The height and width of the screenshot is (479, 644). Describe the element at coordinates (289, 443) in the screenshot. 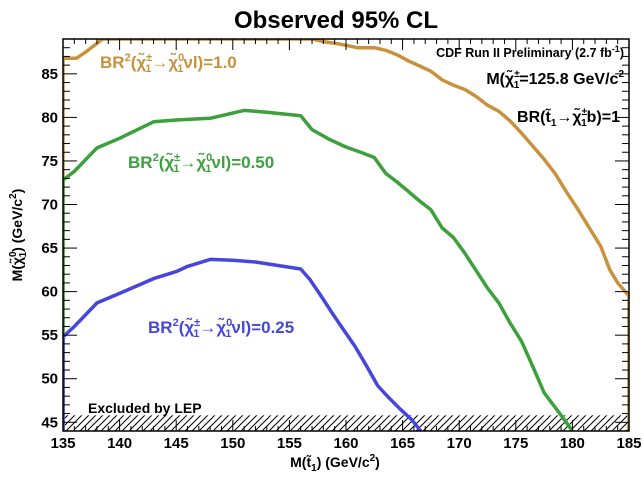

I see `x-tick-label: 155` at that location.